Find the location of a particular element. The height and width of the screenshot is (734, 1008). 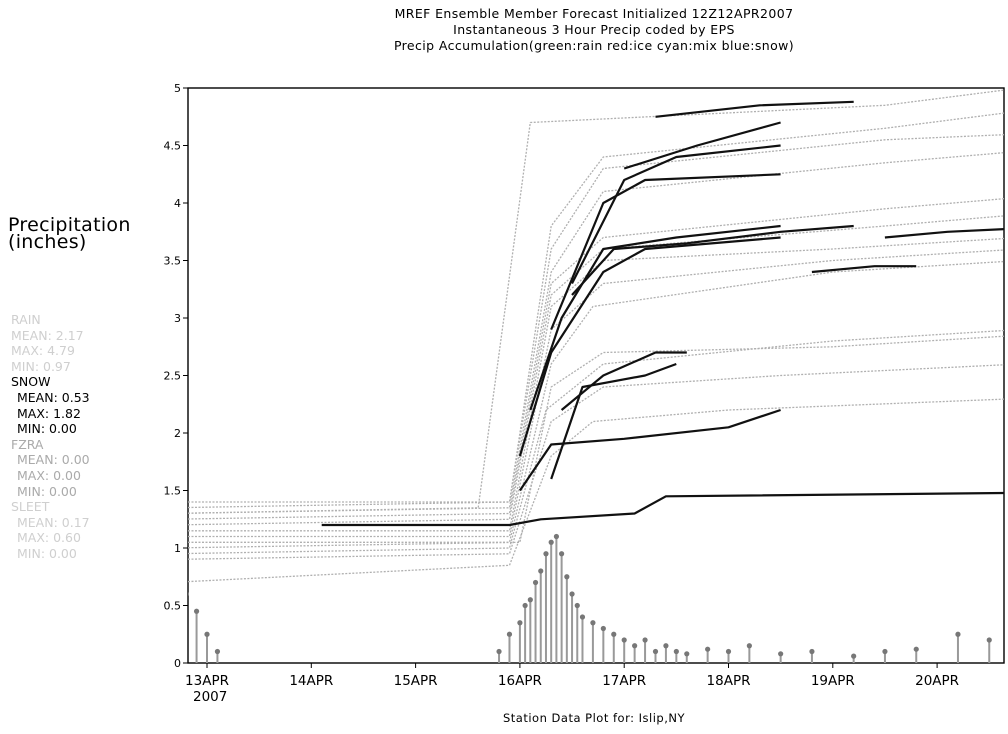

stats-rain-min: MIN: 0.97 is located at coordinates (41, 366).